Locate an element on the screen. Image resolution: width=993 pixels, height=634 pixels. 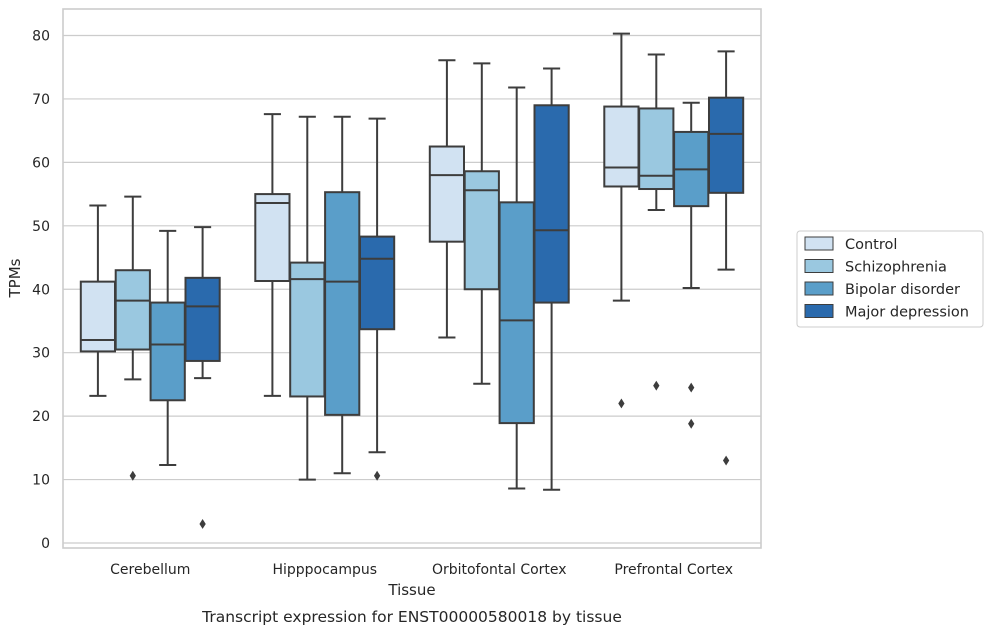
legend-frame is located at coordinates (890, 279).